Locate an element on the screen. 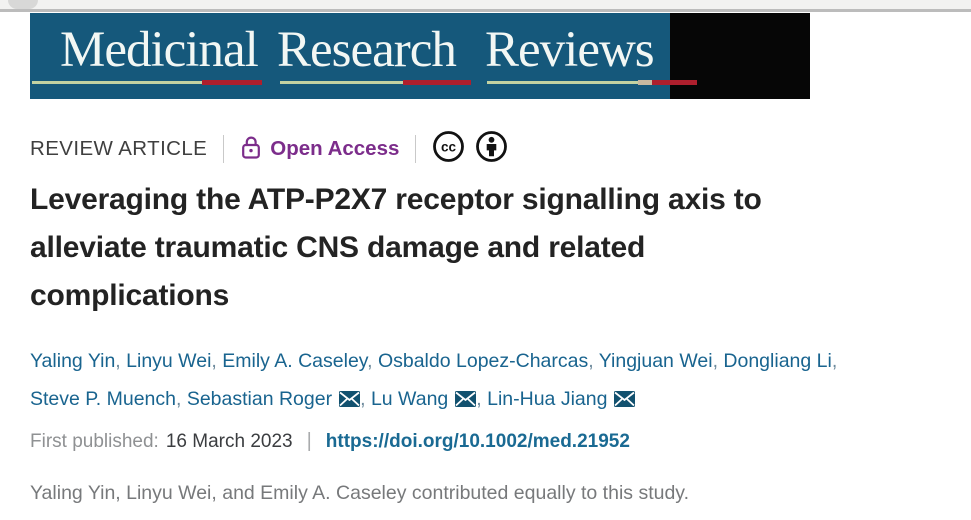  attribution-icon is located at coordinates (491, 149).